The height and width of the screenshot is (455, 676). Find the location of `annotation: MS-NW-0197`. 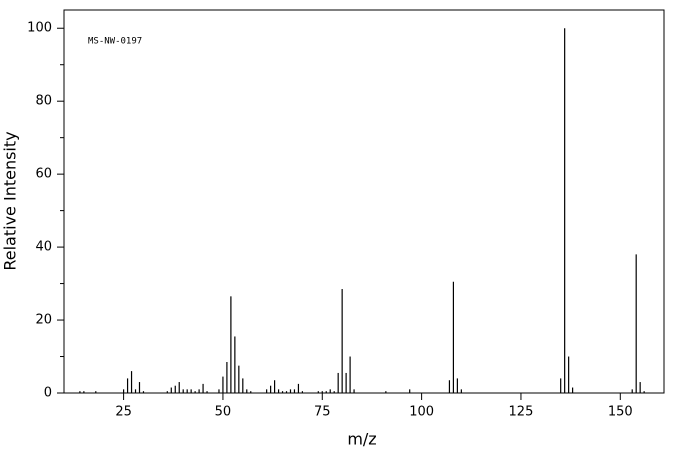

annotation: MS-NW-0197 is located at coordinates (115, 42).